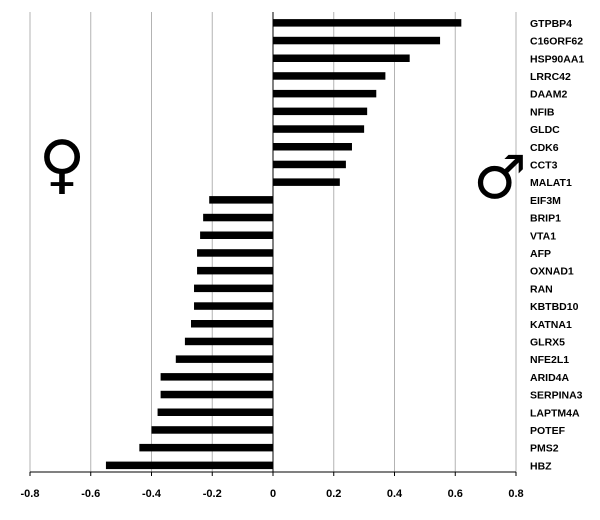  What do you see at coordinates (228, 341) in the screenshot?
I see `bar-glrx5` at bounding box center [228, 341].